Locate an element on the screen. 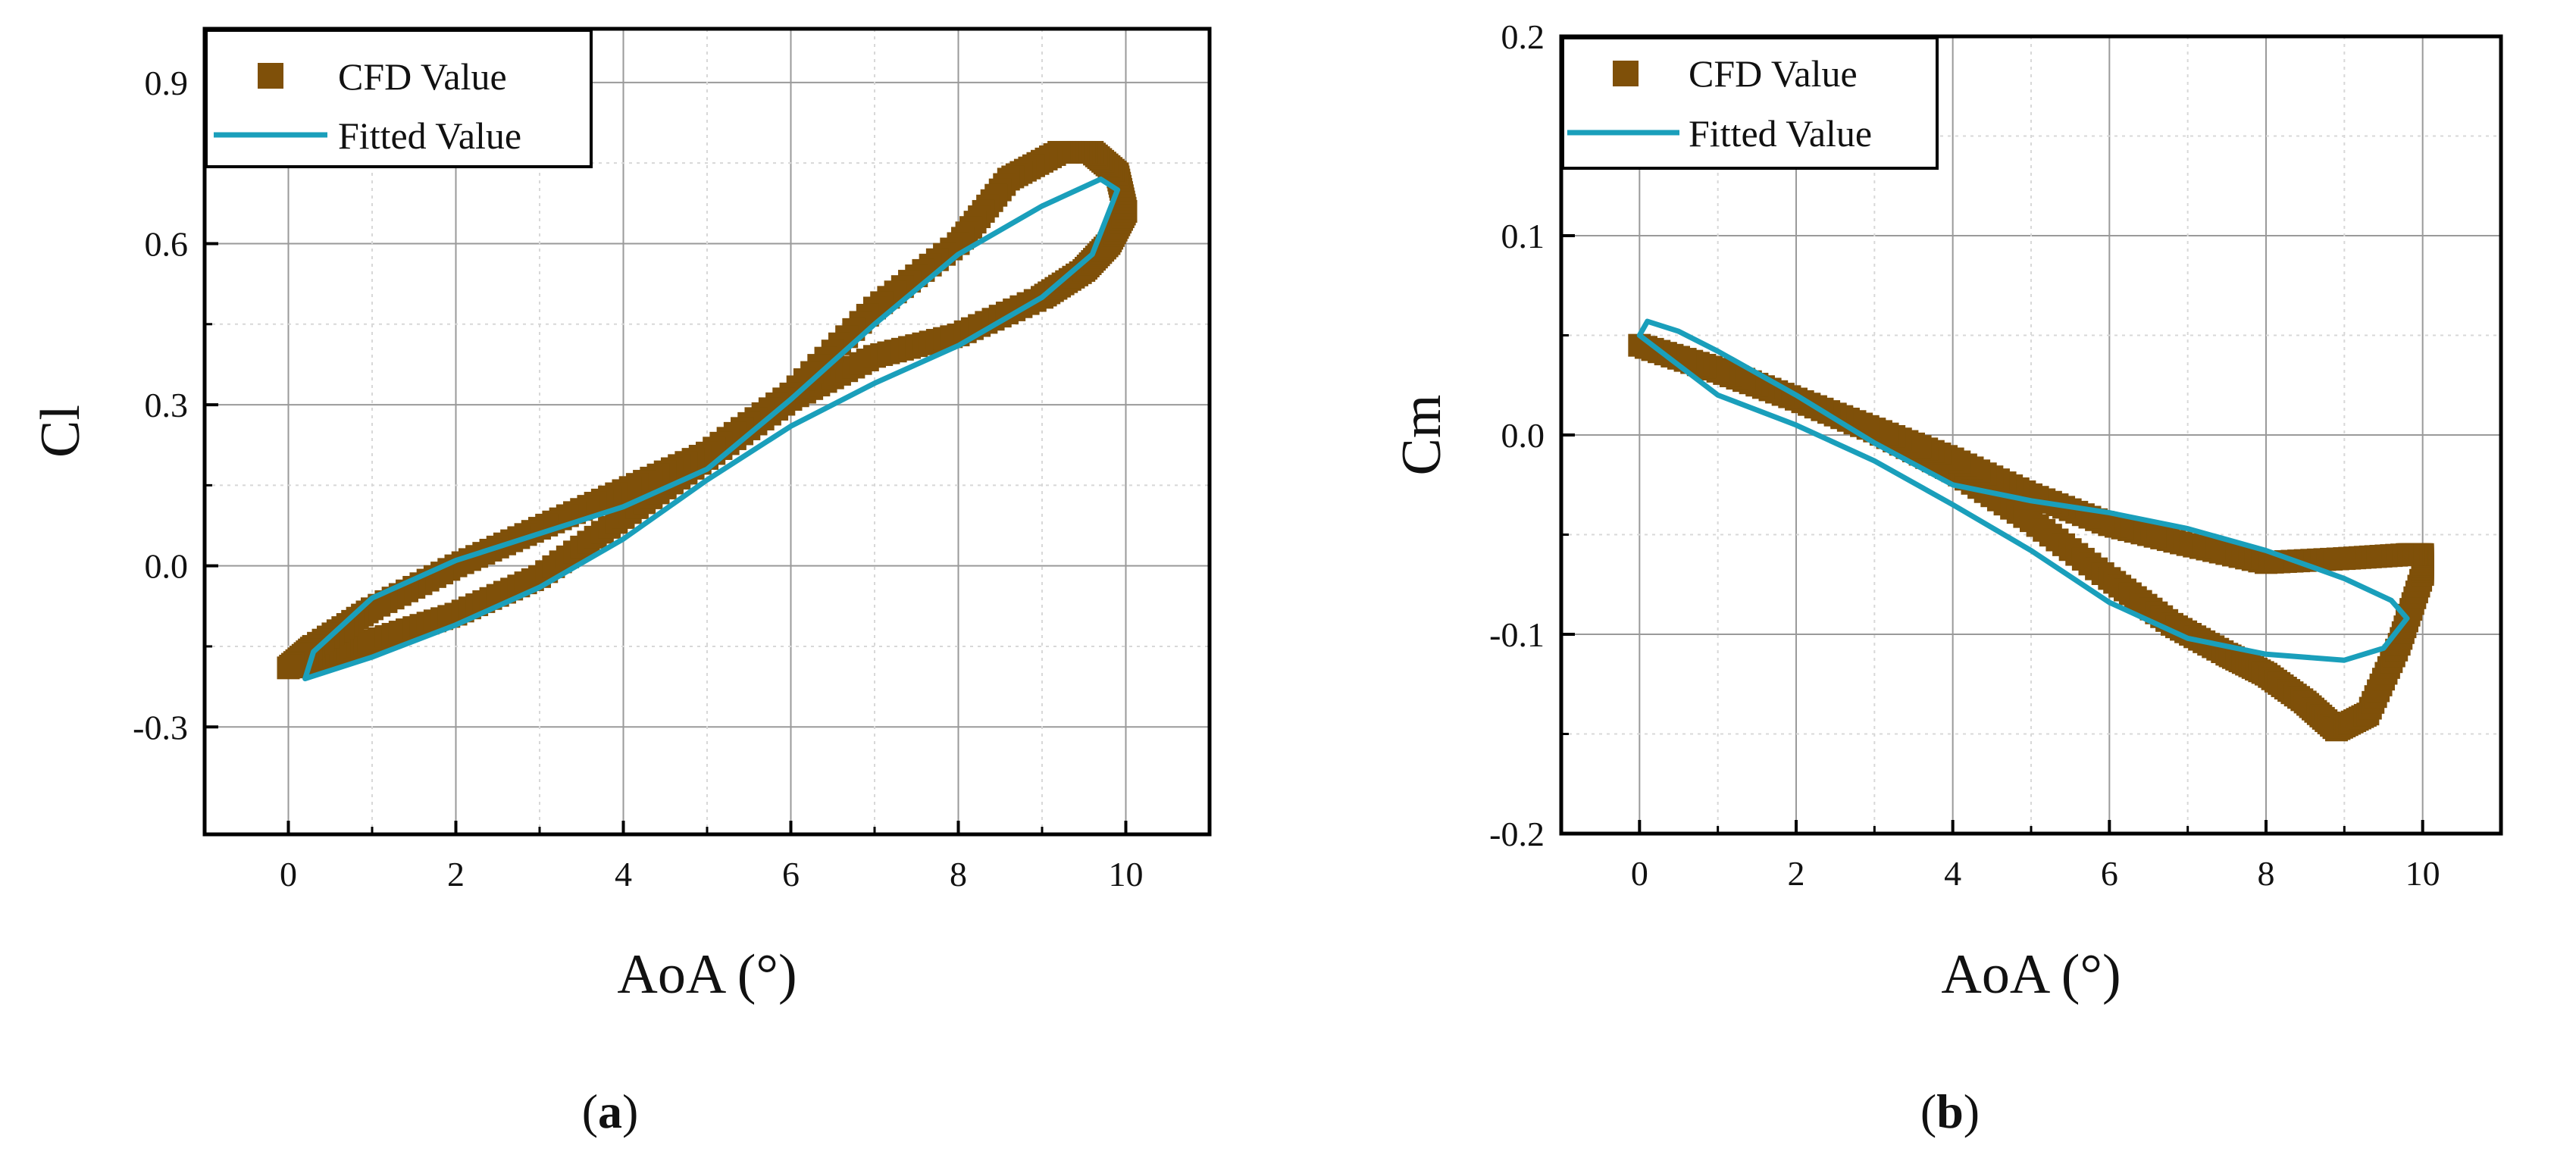  legend-box-a is located at coordinates (399, 98).